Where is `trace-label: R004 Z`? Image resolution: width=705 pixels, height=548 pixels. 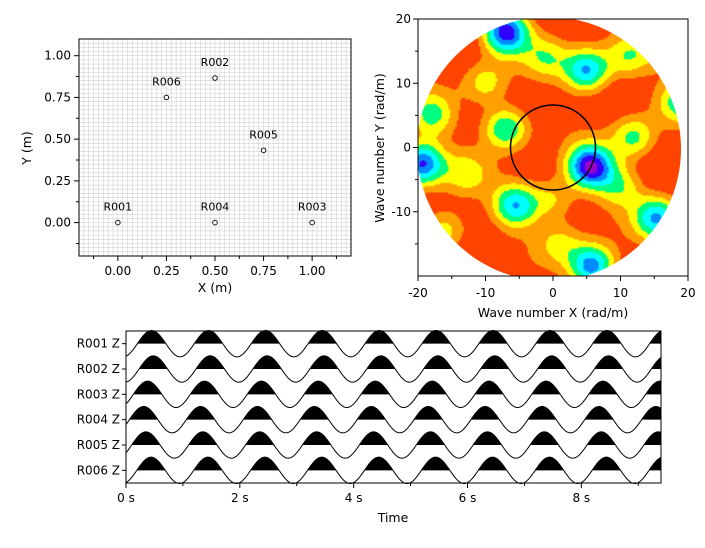
trace-label: R004 Z is located at coordinates (98, 420).